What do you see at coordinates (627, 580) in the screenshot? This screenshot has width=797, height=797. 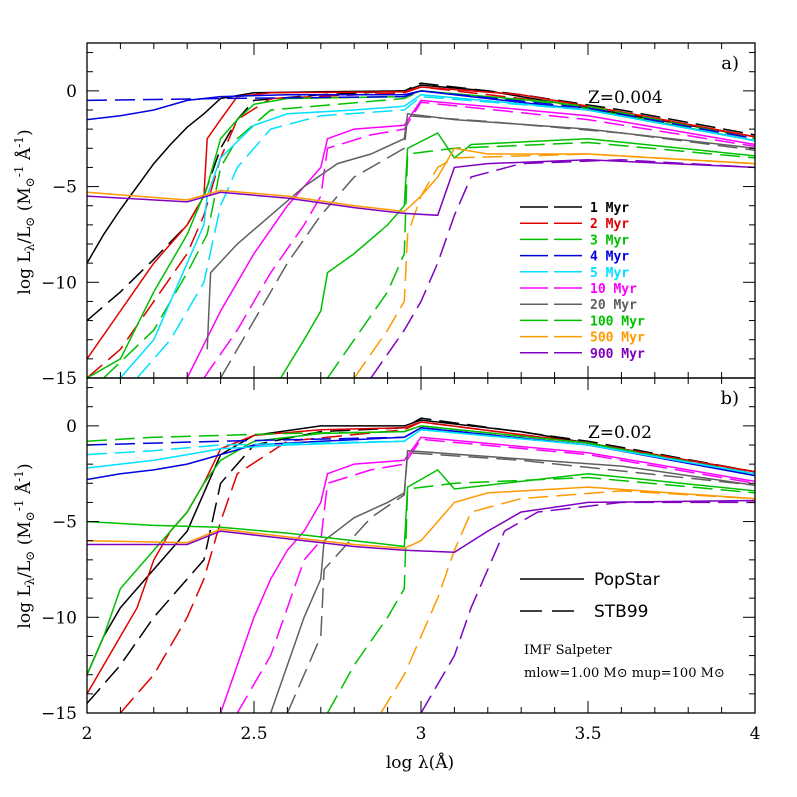 I see `legend-popstar-label: PopStar` at bounding box center [627, 580].